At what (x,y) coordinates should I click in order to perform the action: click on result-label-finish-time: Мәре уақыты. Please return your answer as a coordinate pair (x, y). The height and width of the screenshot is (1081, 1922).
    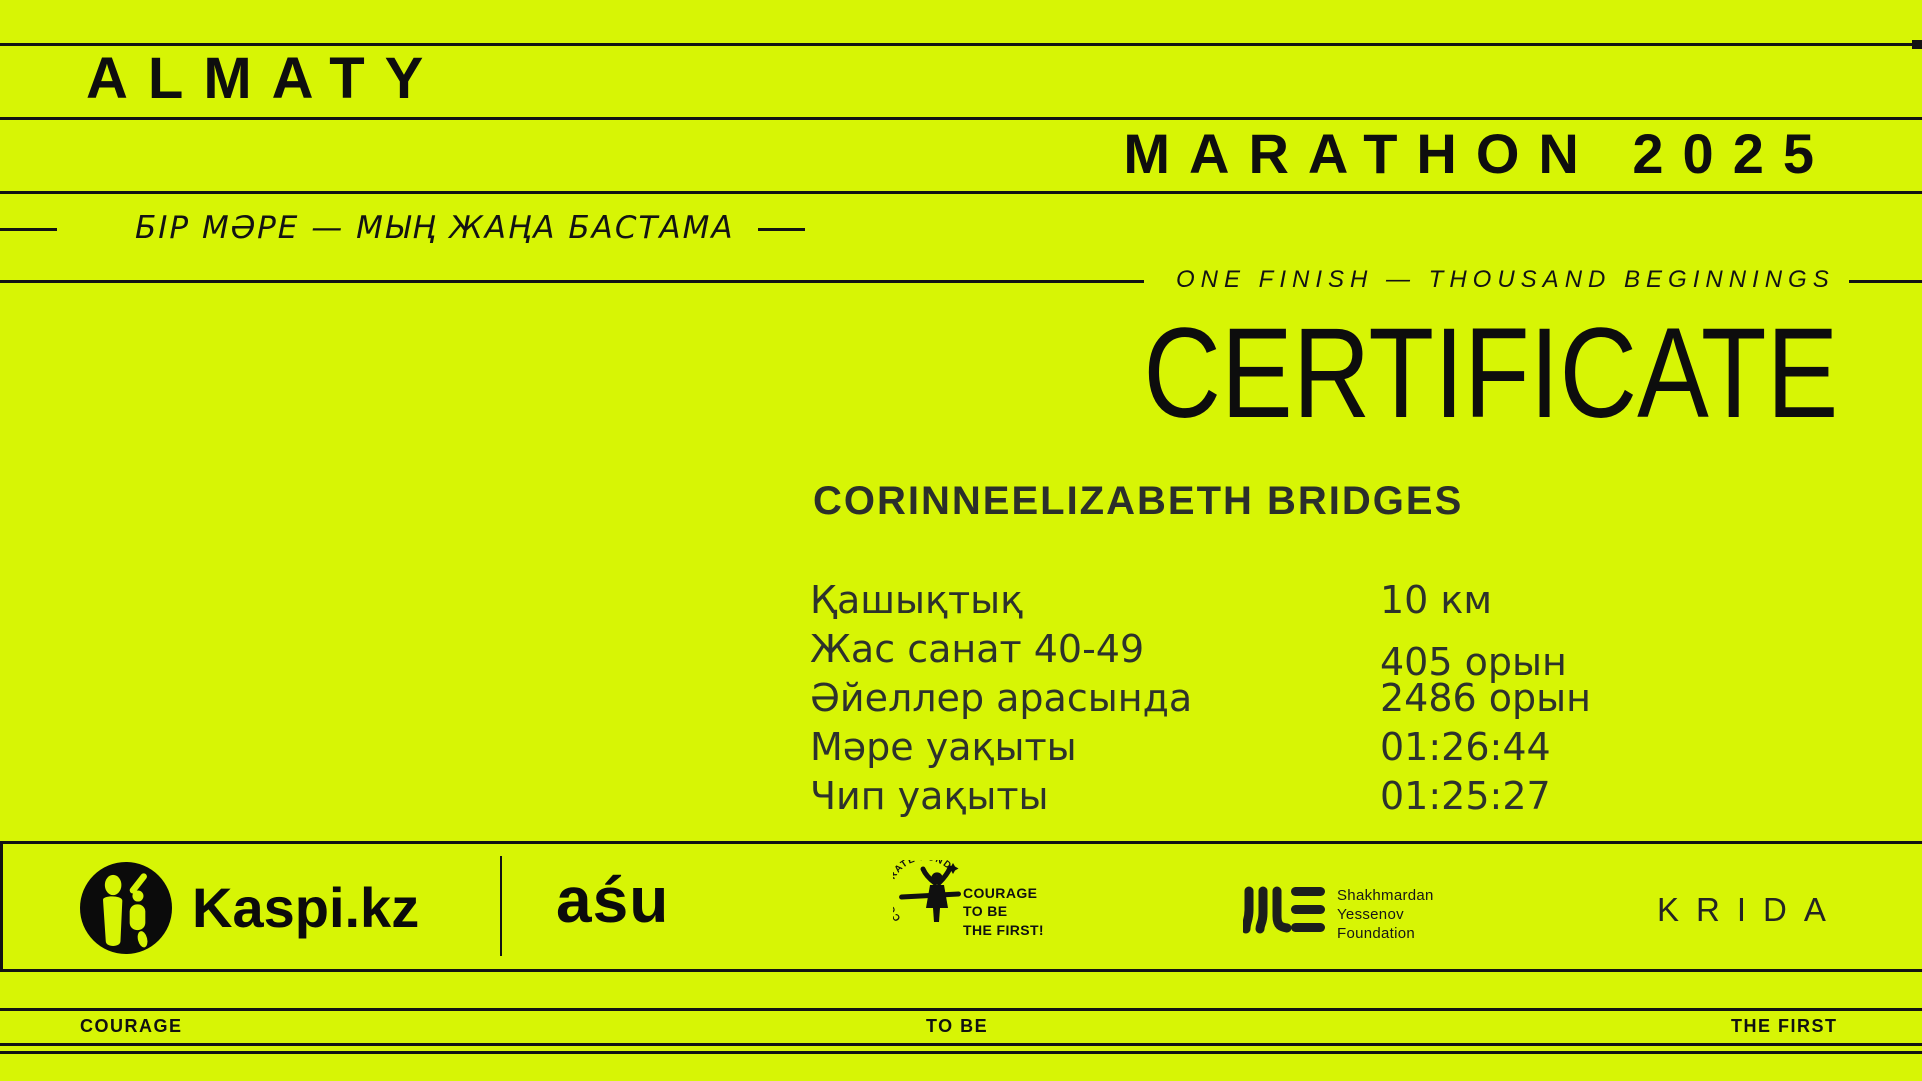
    Looking at the image, I should click on (943, 747).